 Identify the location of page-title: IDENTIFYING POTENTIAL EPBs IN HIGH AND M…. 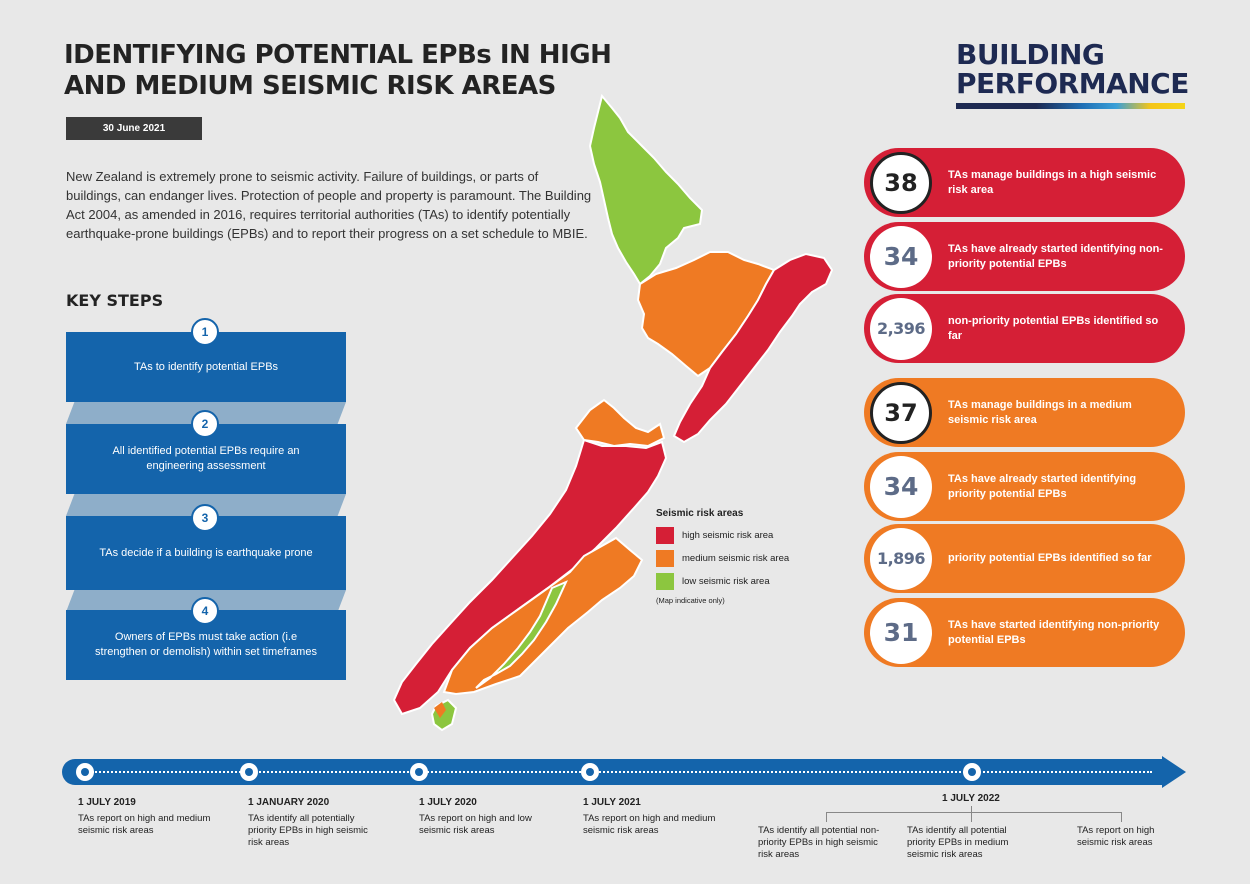
(338, 70).